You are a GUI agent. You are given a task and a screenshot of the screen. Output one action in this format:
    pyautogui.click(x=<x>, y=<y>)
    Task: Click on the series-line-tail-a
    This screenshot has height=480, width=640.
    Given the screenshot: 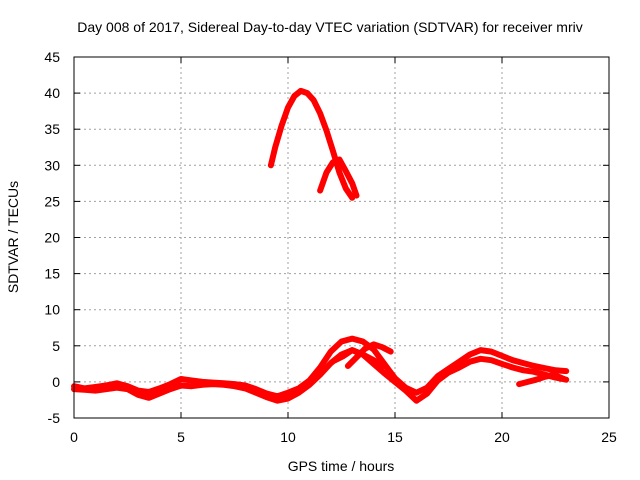 What is the action you would take?
    pyautogui.click(x=542, y=379)
    